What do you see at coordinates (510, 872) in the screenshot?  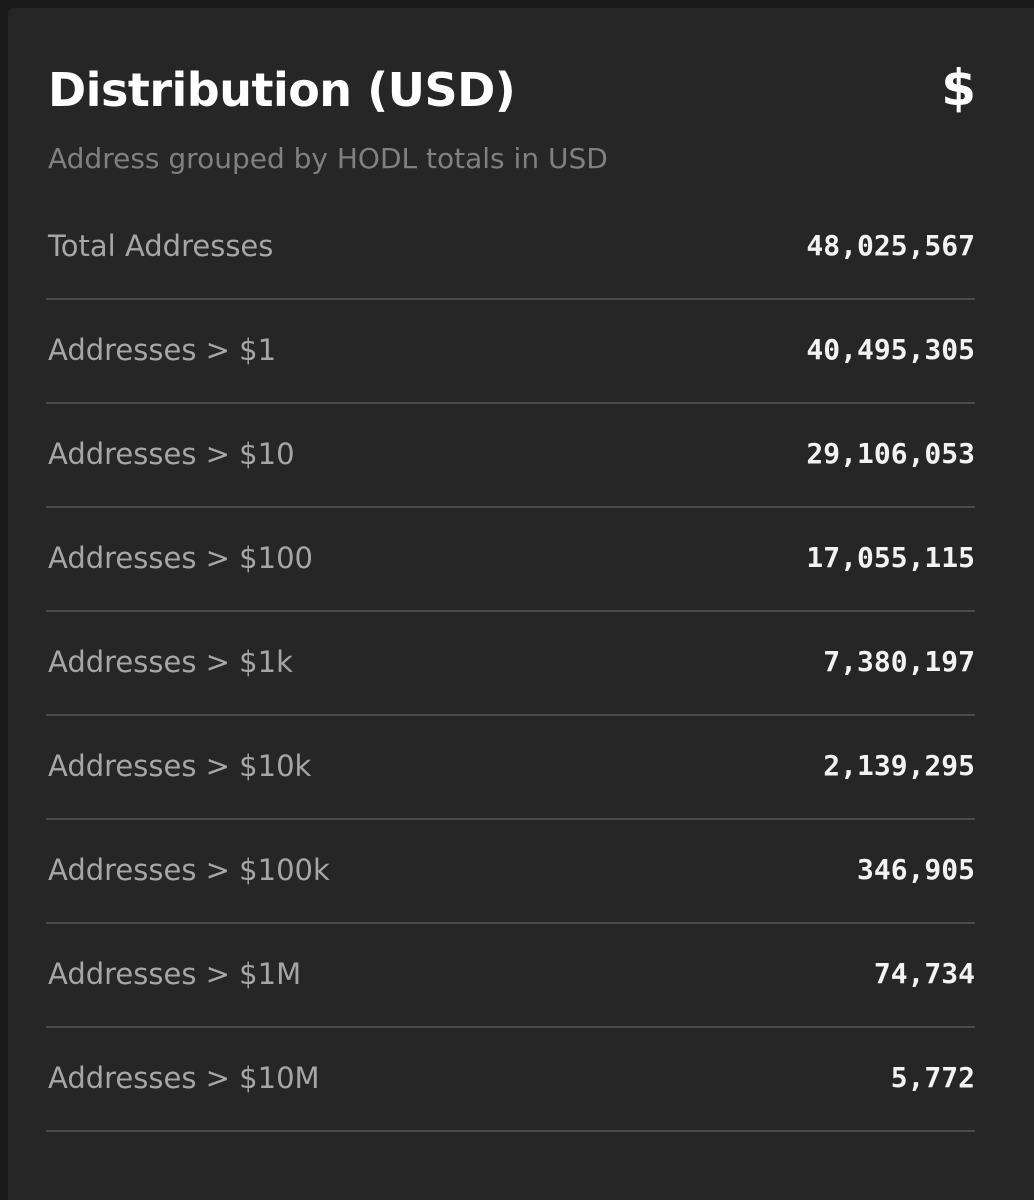 I see `list-item: Addresses > $100k 346,905` at bounding box center [510, 872].